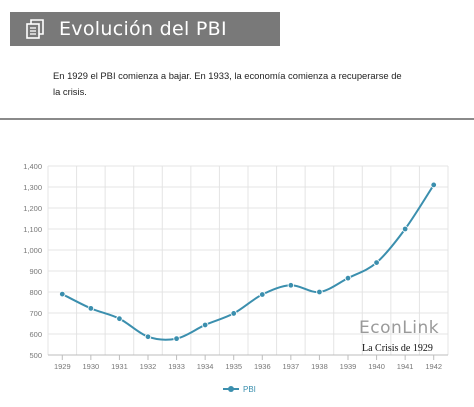 This screenshot has height=407, width=474. Describe the element at coordinates (205, 366) in the screenshot. I see `x-tick-label: 1934` at that location.